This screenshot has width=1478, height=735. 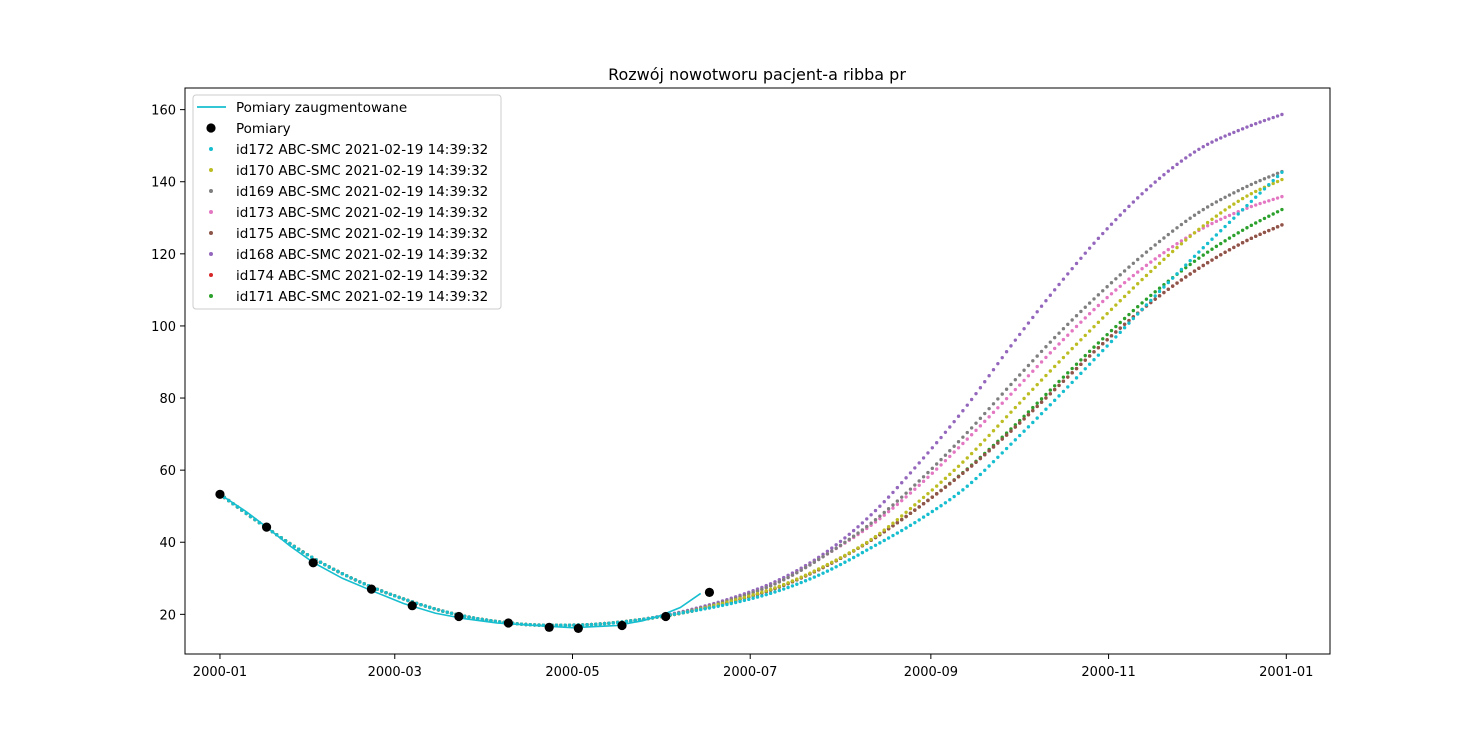 I want to click on y-axis: 20 40 60 80 100 120 140 160, so click(x=168, y=363).